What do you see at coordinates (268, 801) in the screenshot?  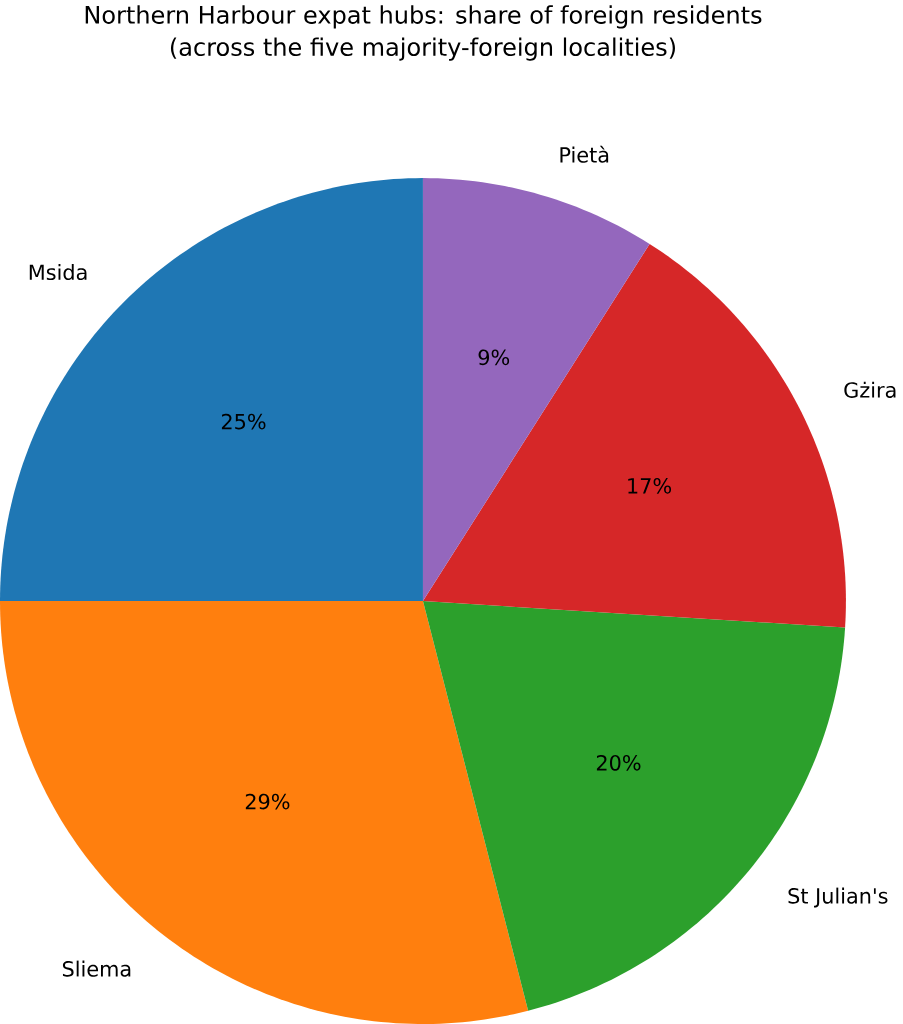 I see `data-label: 29%` at bounding box center [268, 801].